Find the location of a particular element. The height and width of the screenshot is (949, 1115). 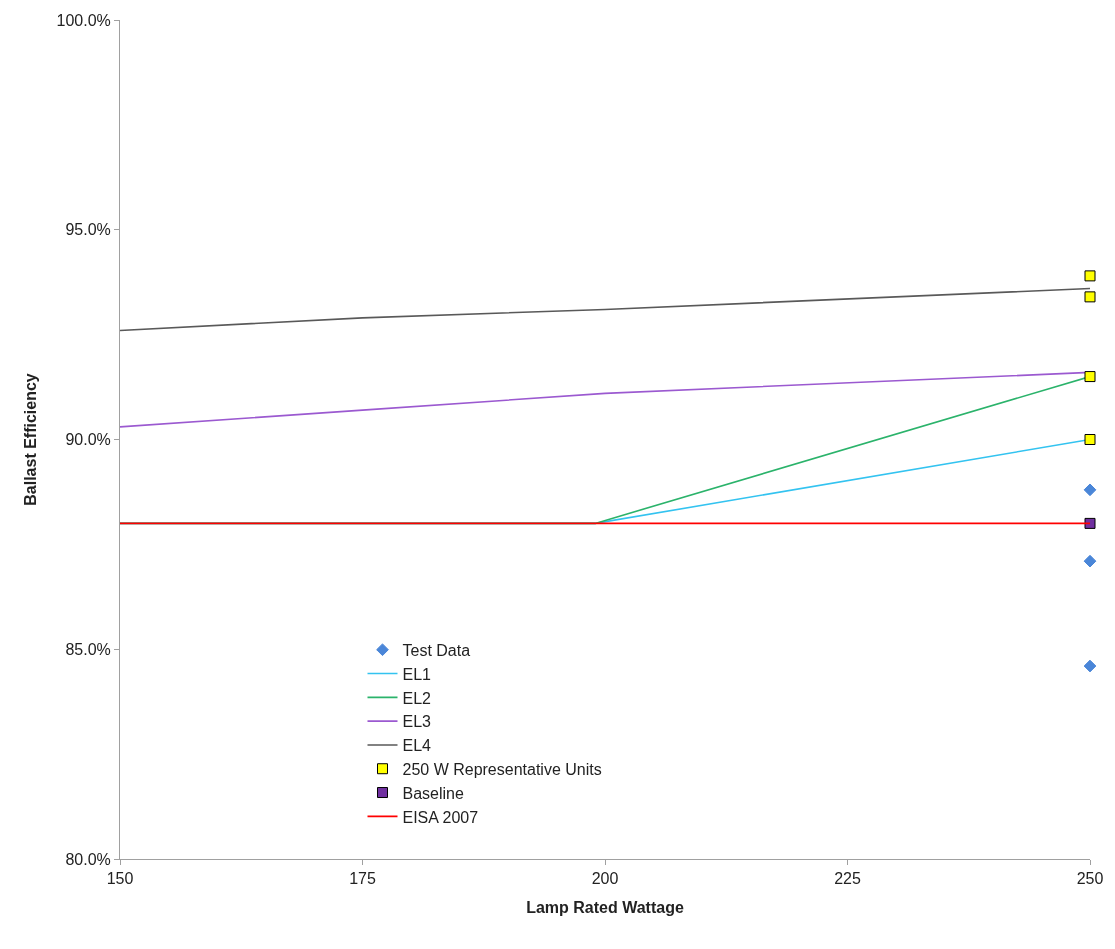

legend-label: Baseline is located at coordinates (433, 793).